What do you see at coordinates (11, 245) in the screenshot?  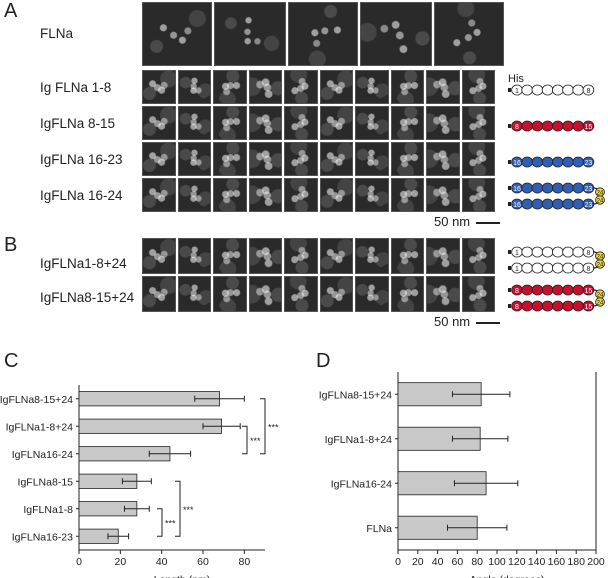 I see `panel-b-letter: B` at bounding box center [11, 245].